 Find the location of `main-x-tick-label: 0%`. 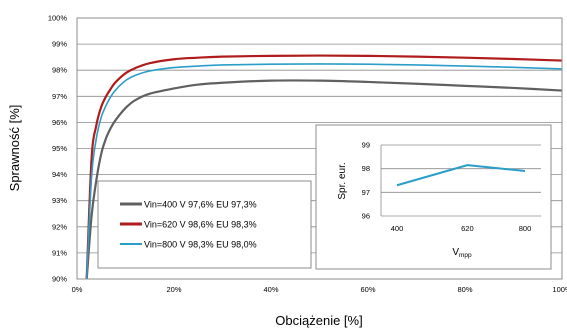

main-x-tick-label: 0% is located at coordinates (77, 289).